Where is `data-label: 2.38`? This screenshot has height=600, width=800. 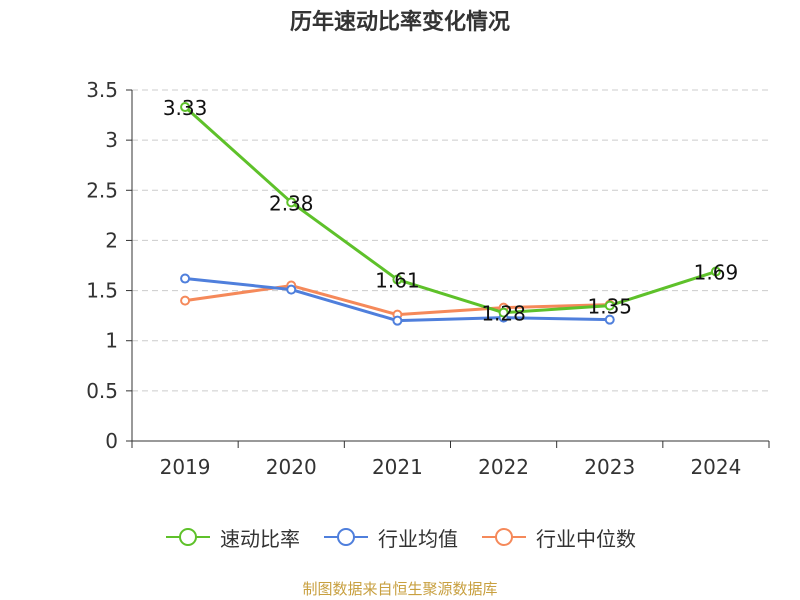
data-label: 2.38 is located at coordinates (291, 203).